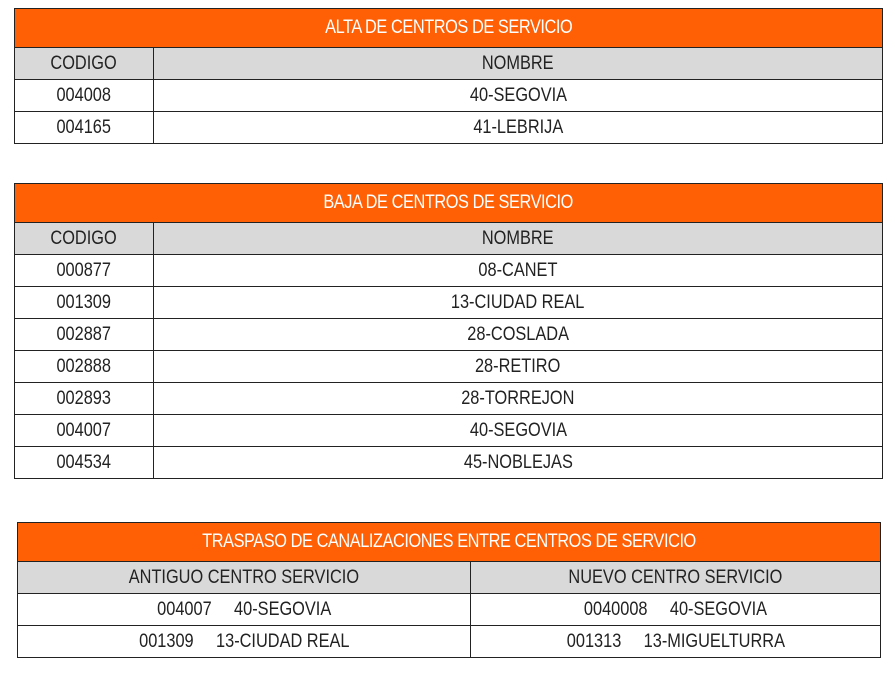 The height and width of the screenshot is (678, 895). What do you see at coordinates (449, 366) in the screenshot?
I see `table-row: 002888 28-RETIRO` at bounding box center [449, 366].